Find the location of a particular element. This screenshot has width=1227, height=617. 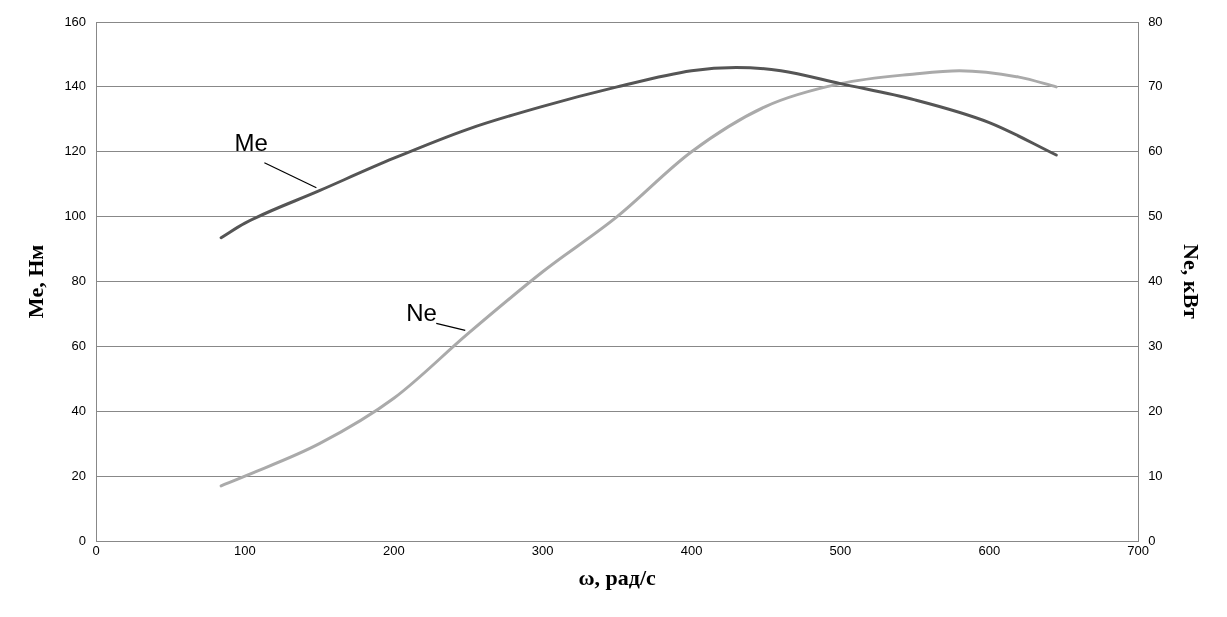

x-tick-label: 200 is located at coordinates (393, 551).